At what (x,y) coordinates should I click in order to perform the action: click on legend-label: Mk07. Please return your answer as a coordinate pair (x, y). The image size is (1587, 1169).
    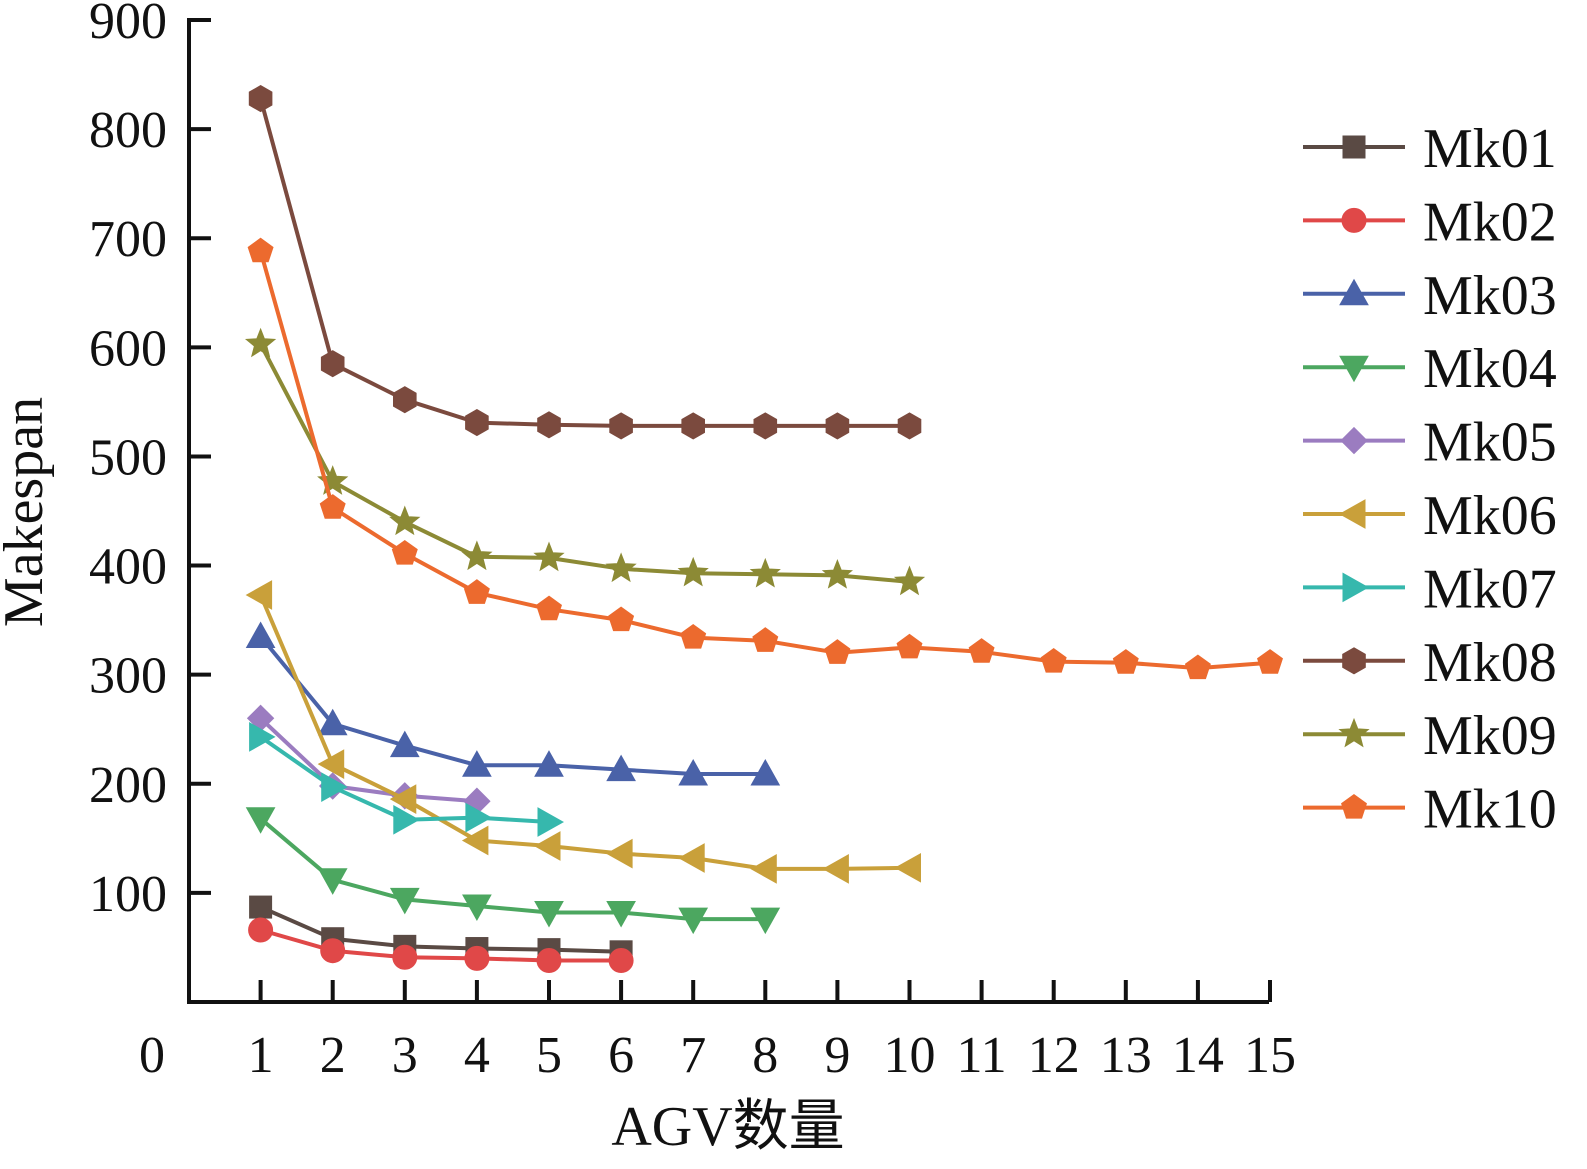
    Looking at the image, I should click on (1490, 589).